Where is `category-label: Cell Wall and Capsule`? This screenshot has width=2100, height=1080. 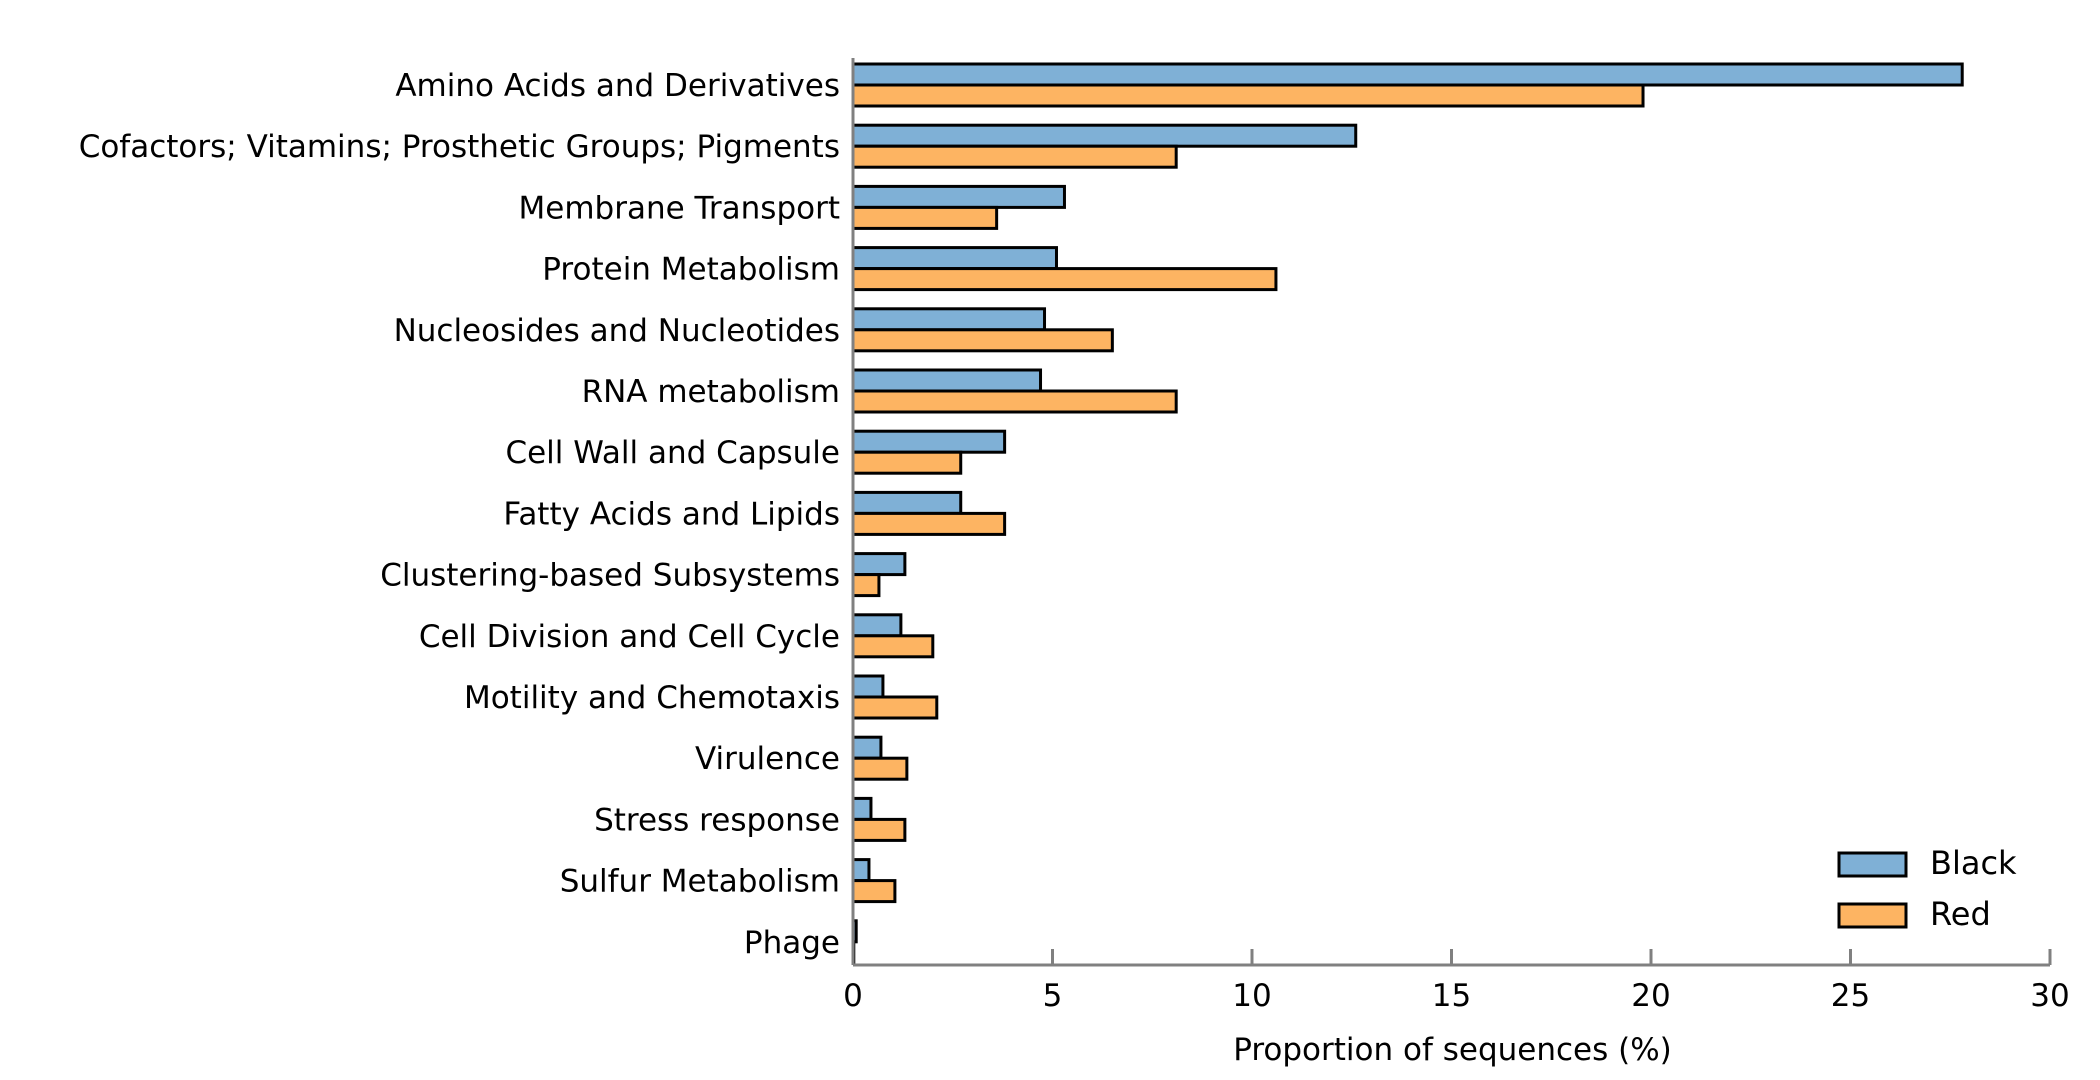
category-label: Cell Wall and Capsule is located at coordinates (672, 453).